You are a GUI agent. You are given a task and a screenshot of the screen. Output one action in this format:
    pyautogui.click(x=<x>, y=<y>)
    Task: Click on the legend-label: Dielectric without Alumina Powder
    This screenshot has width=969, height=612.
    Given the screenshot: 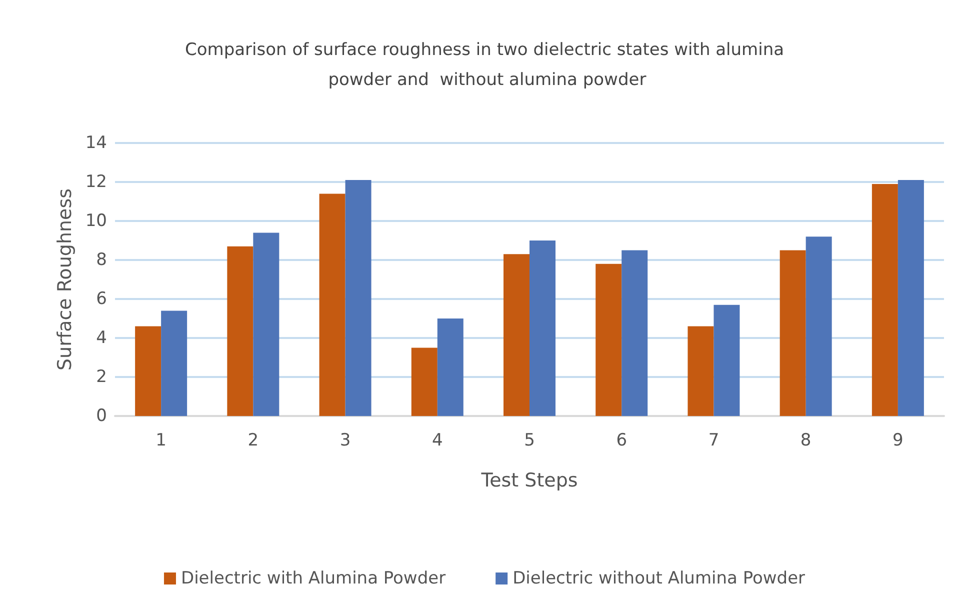 What is the action you would take?
    pyautogui.click(x=659, y=578)
    